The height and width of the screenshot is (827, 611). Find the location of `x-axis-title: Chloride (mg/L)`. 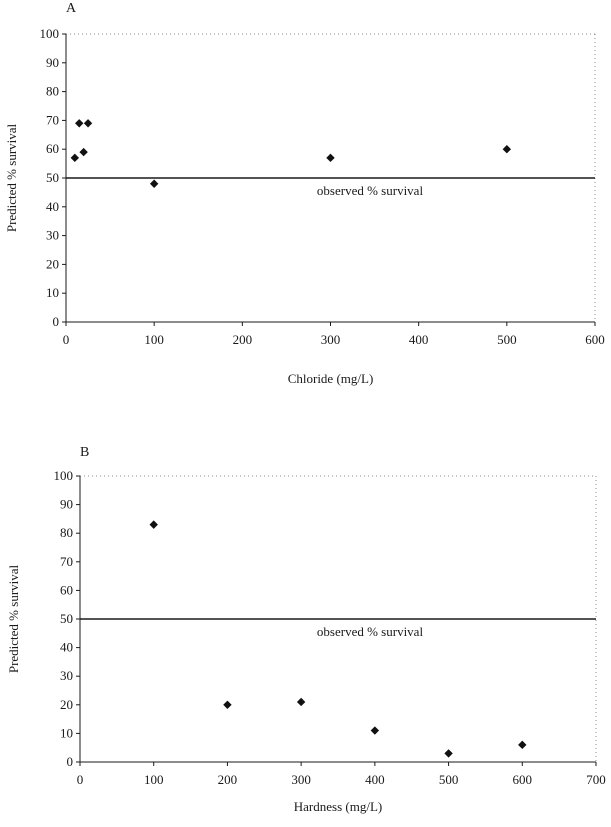

x-axis-title: Chloride (mg/L) is located at coordinates (331, 378).